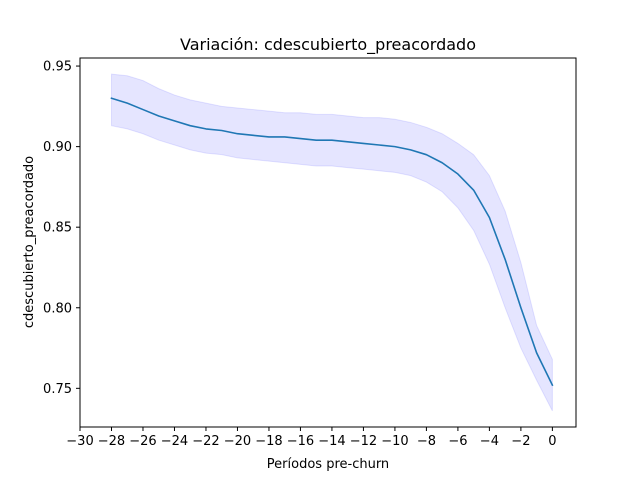  Describe the element at coordinates (394, 441) in the screenshot. I see `x-tick-label: −10` at that location.